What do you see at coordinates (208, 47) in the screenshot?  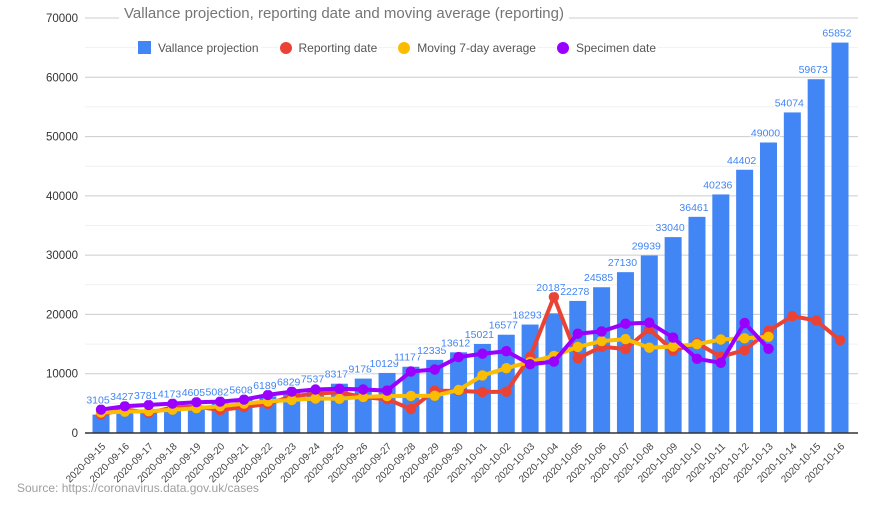 I see `legend-label: Vallance projection` at bounding box center [208, 47].